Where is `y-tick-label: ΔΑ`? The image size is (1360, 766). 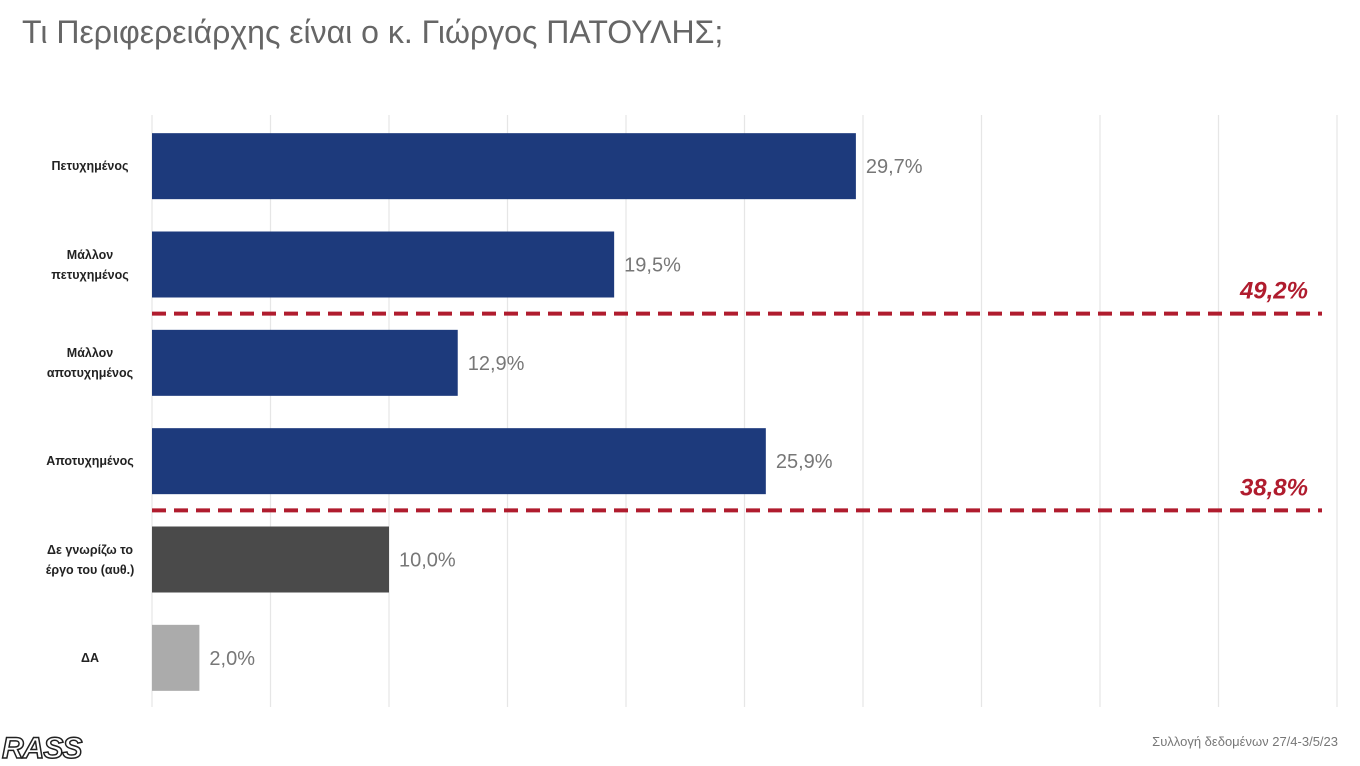
y-tick-label: ΔΑ is located at coordinates (89, 657).